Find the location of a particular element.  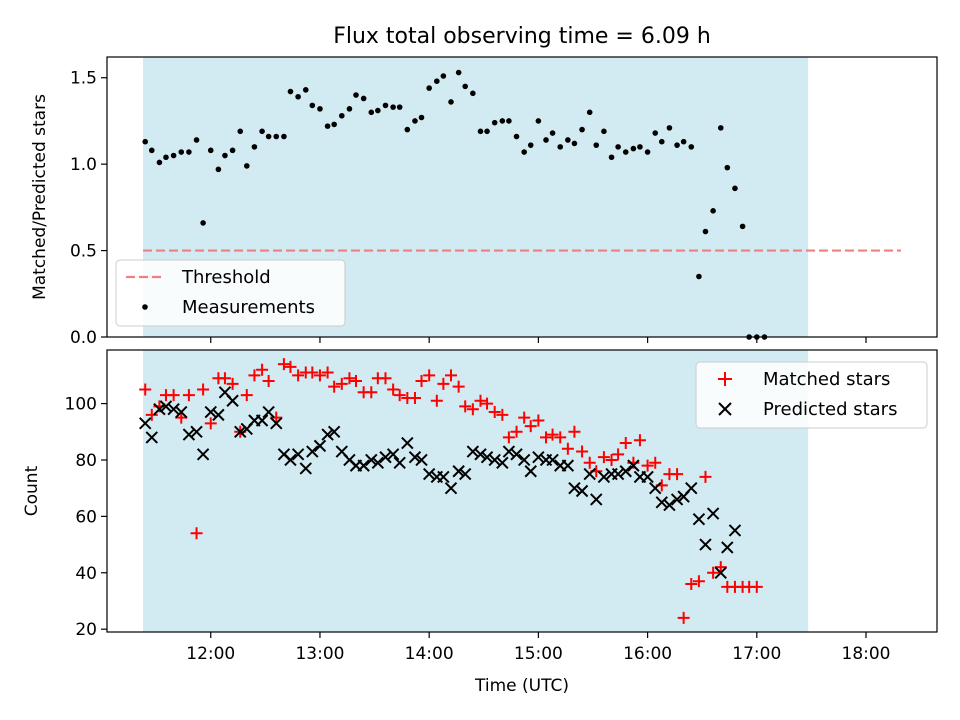

bottom-legend-box is located at coordinates (811, 395).